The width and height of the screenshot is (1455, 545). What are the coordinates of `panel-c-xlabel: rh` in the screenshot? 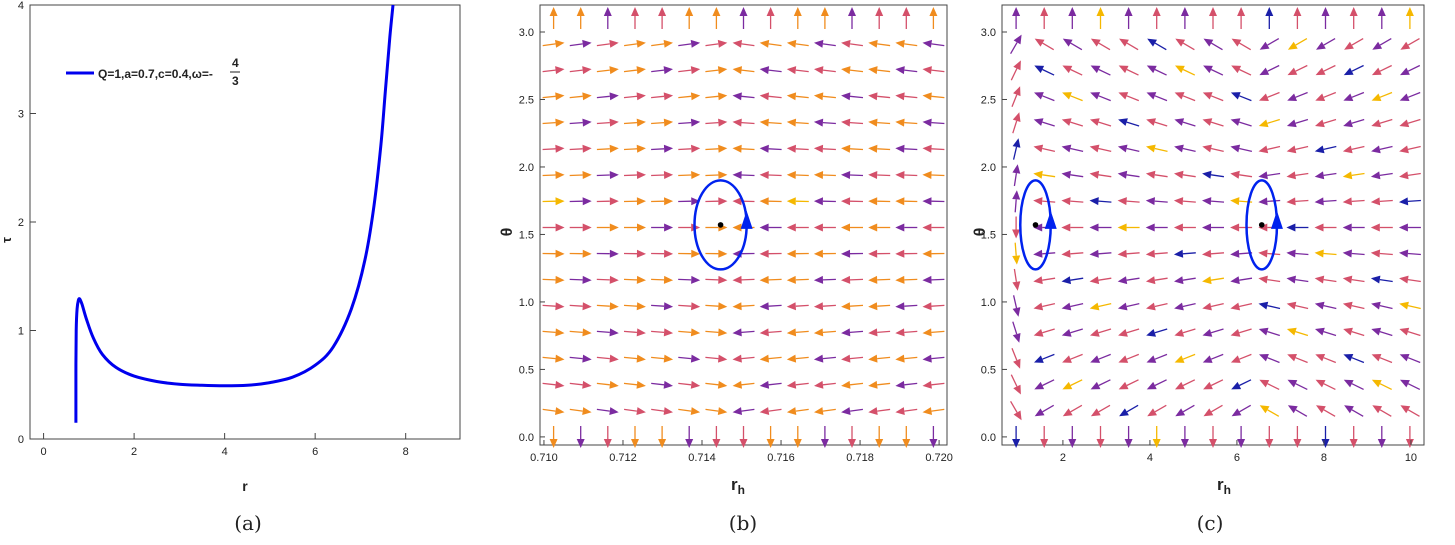 It's located at (1224, 486).